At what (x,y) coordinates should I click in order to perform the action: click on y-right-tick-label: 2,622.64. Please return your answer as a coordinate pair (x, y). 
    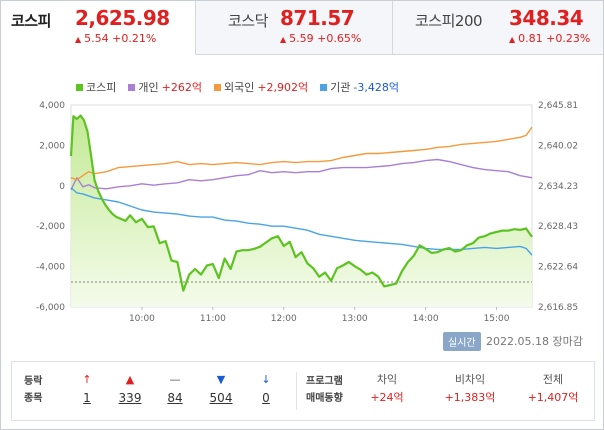
    Looking at the image, I should click on (558, 268).